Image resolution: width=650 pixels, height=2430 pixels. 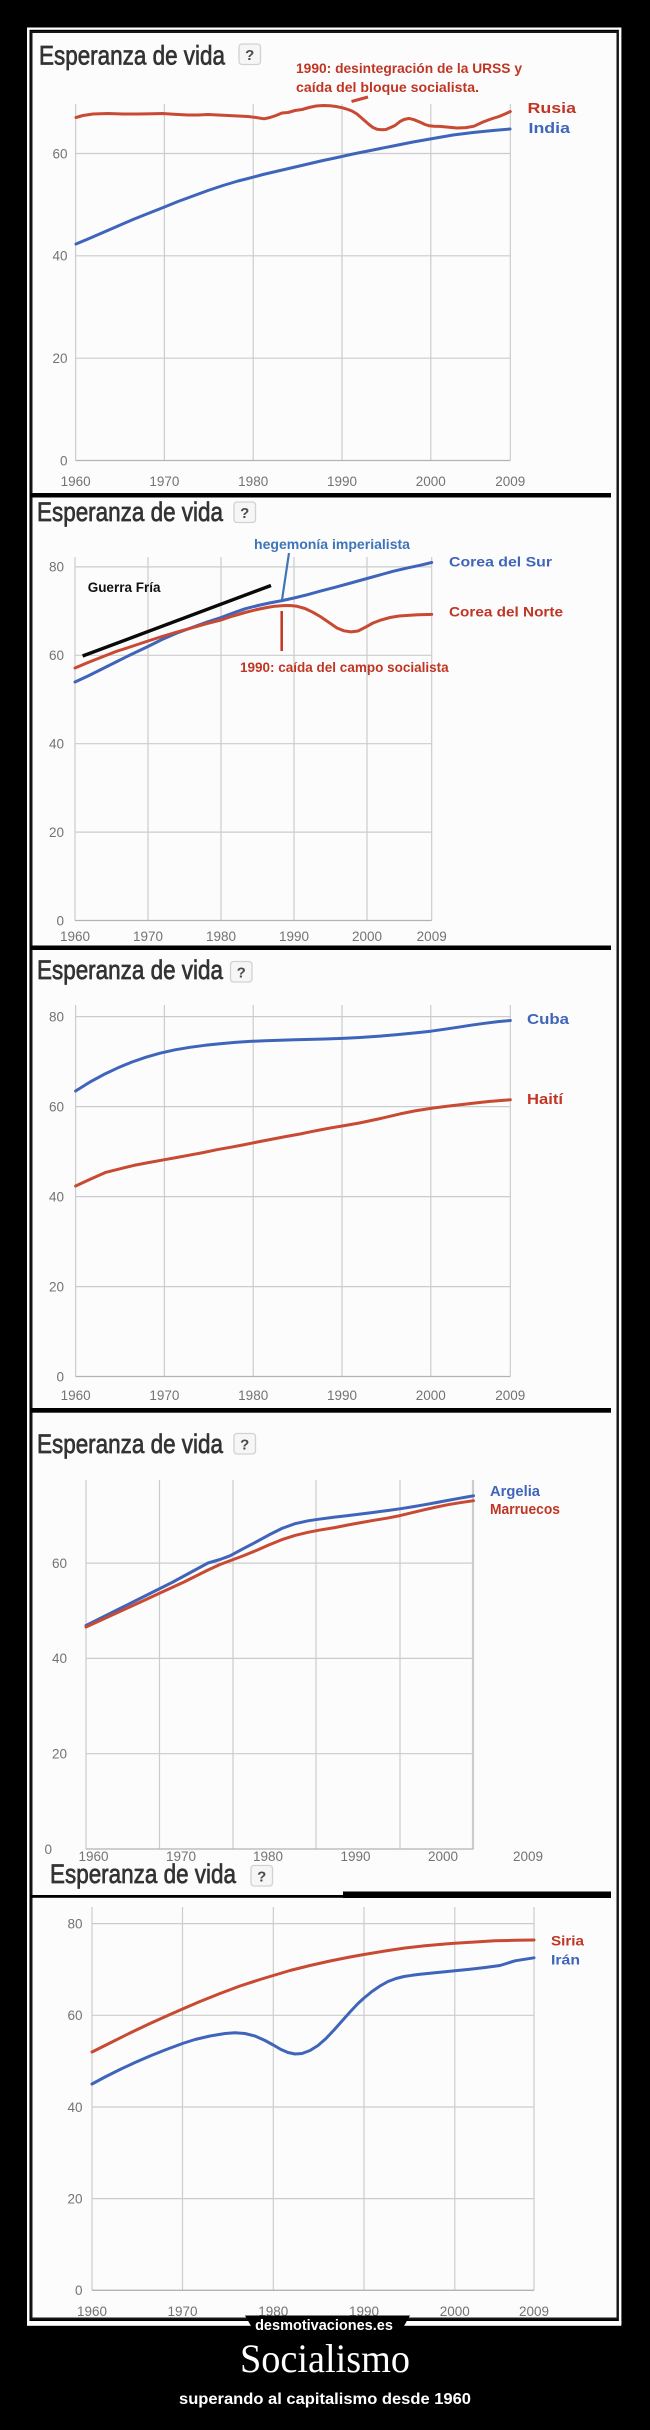 I want to click on svg-text: hegemonía imperialista, so click(x=332, y=544).